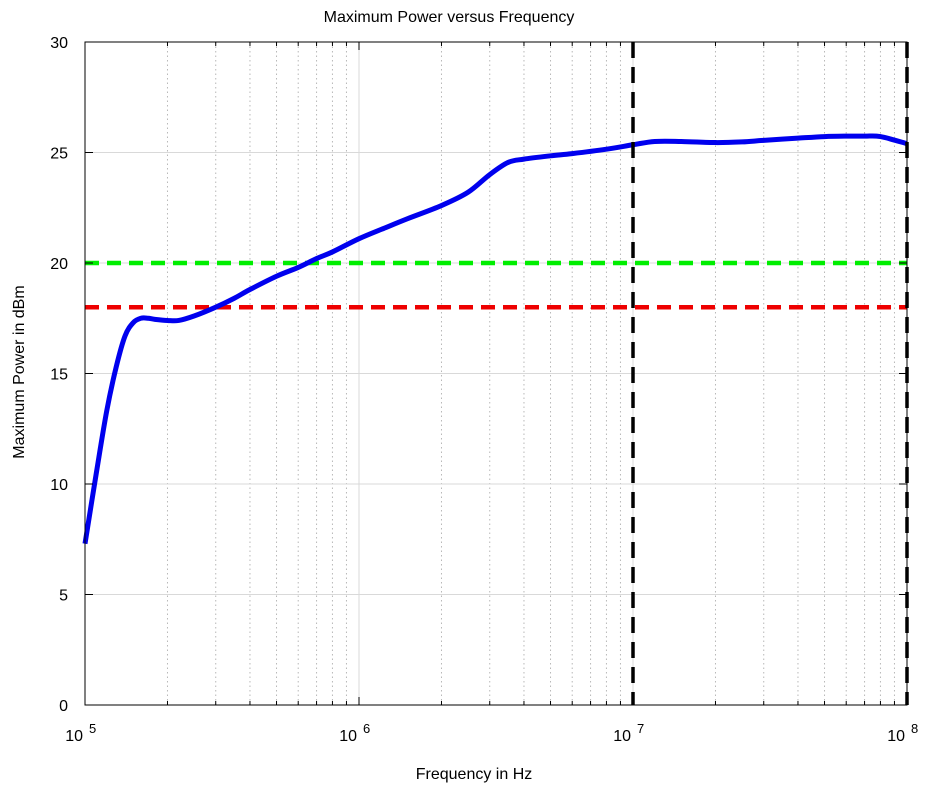 The image size is (927, 789). What do you see at coordinates (92, 728) in the screenshot?
I see `x-tick-exponent: 5` at bounding box center [92, 728].